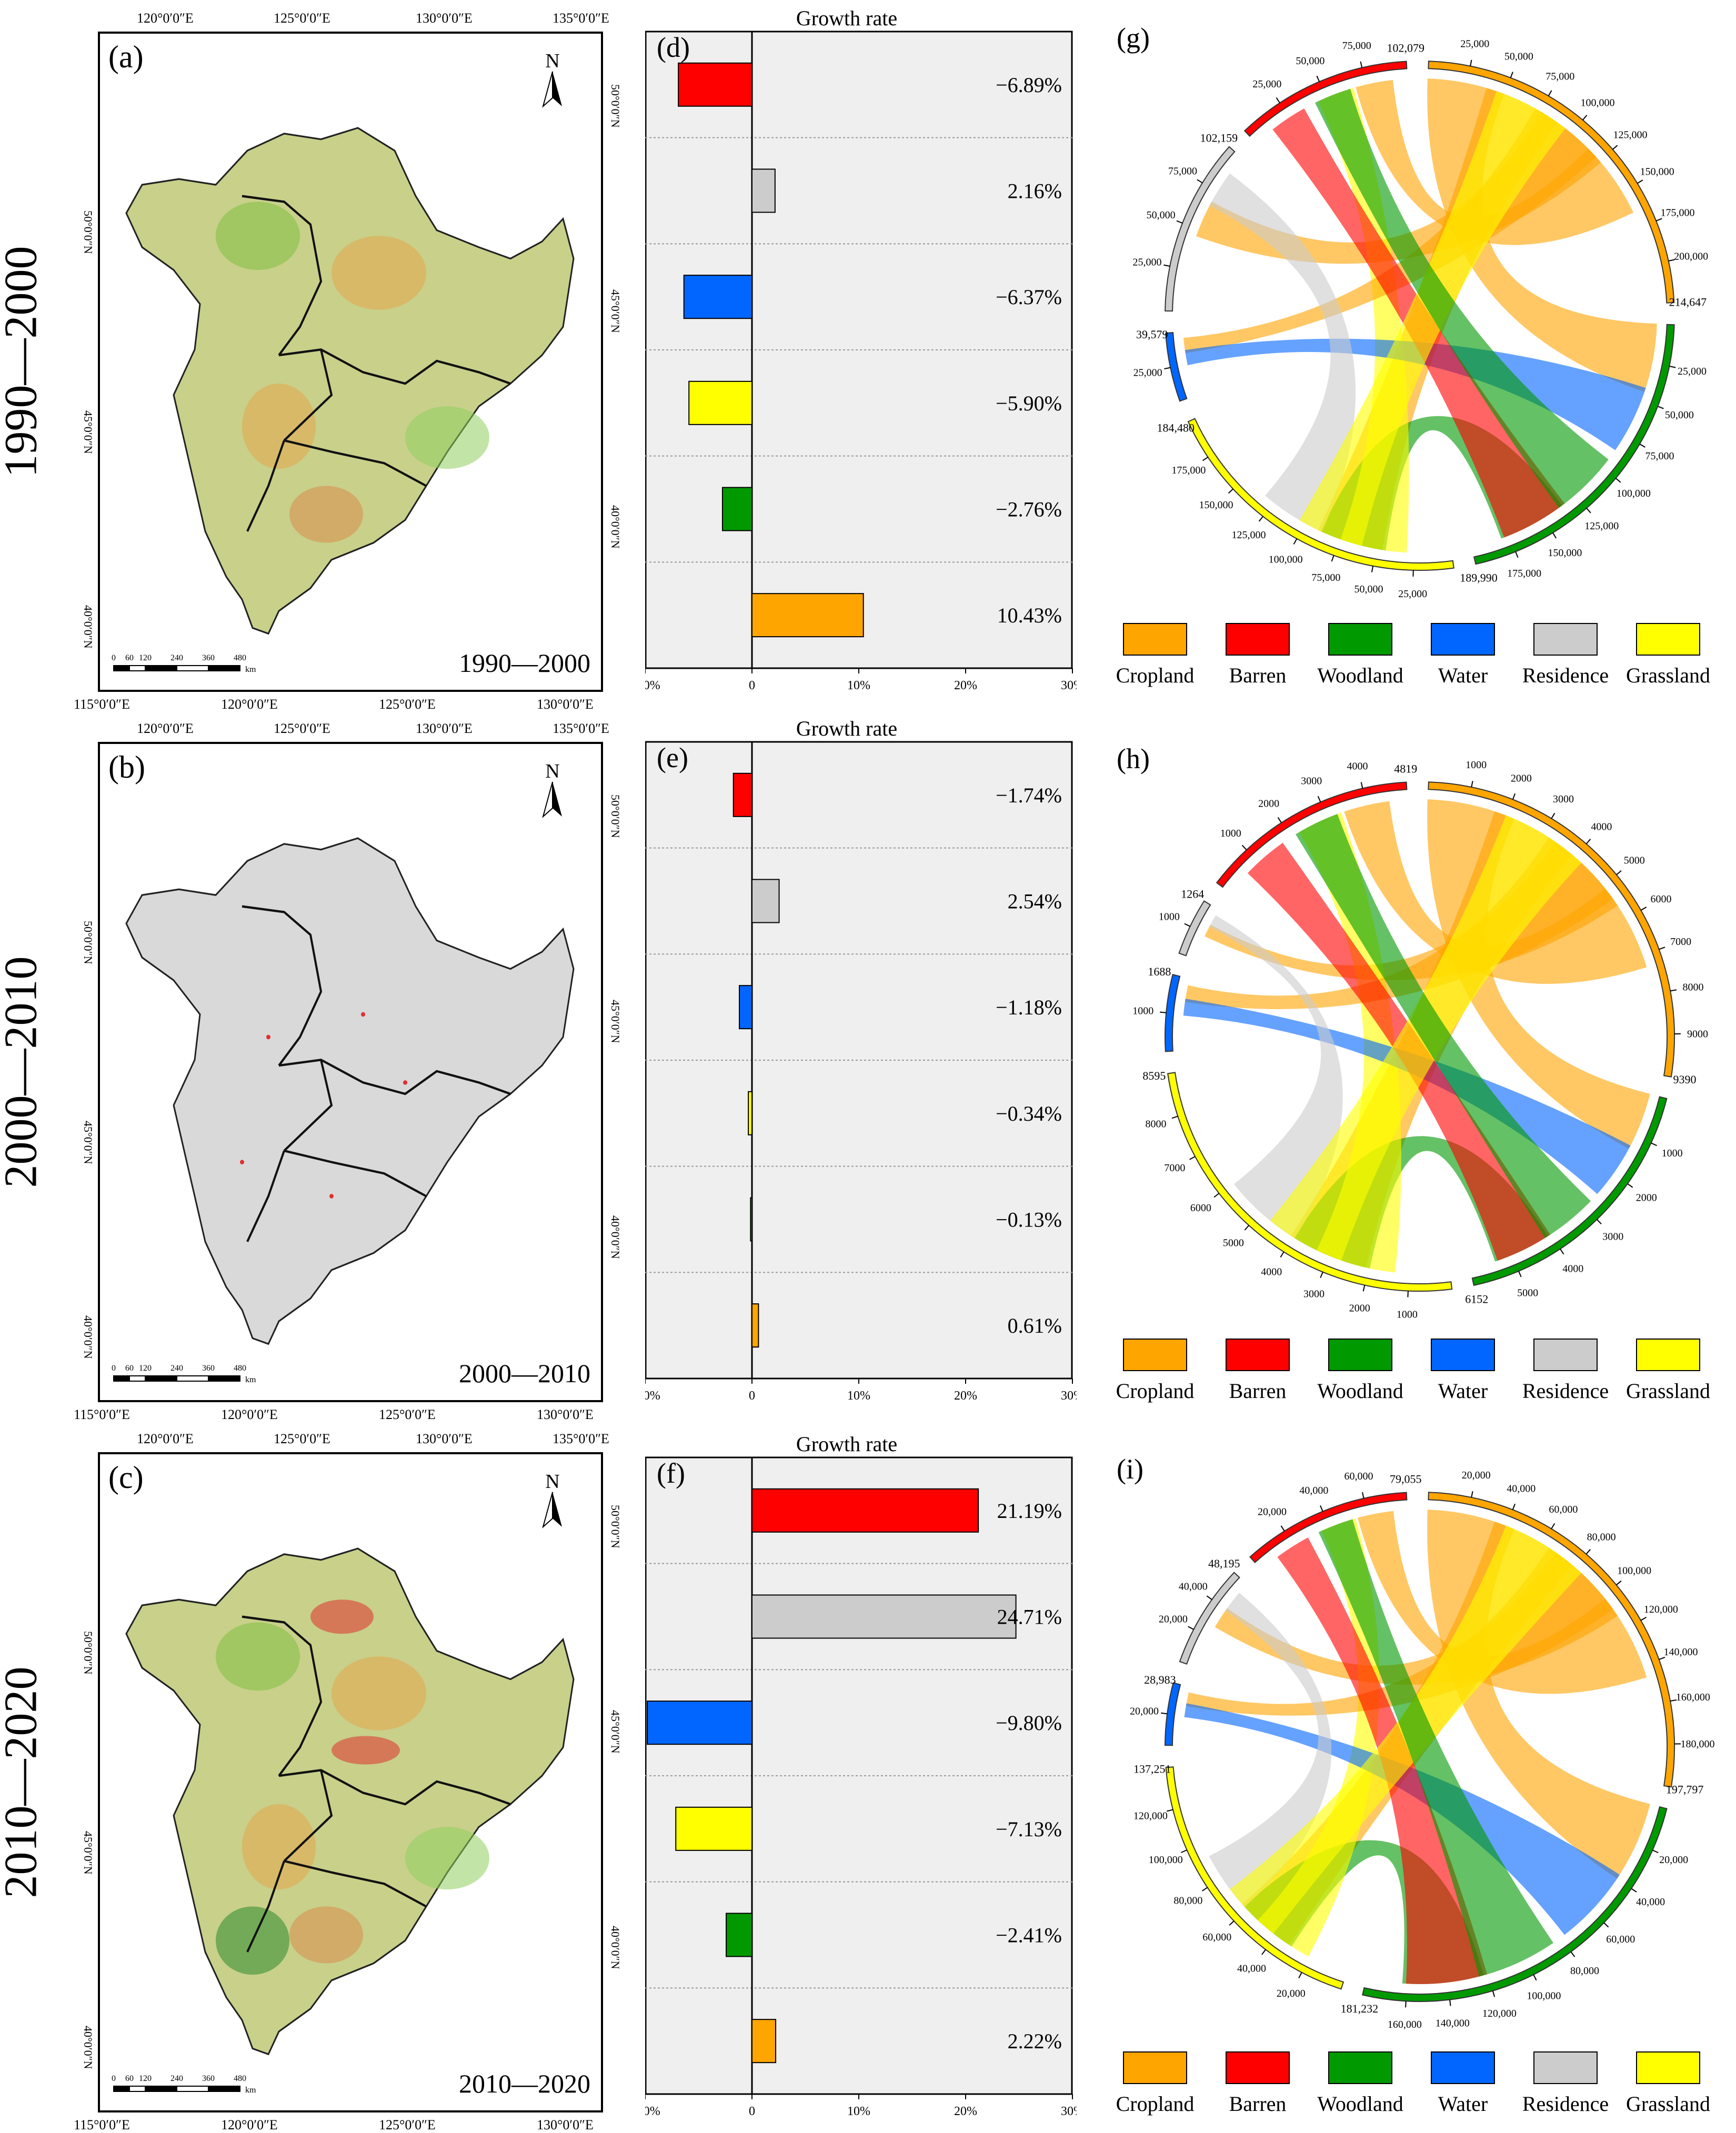 This screenshot has width=1736, height=2133. What do you see at coordinates (1029, 509) in the screenshot?
I see `bar-value-label: −2.76%` at bounding box center [1029, 509].